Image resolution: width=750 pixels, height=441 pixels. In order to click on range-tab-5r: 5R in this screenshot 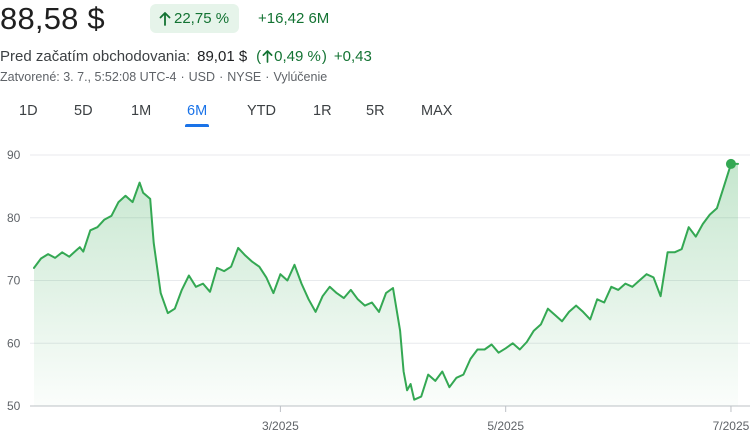, I will do `click(375, 111)`.